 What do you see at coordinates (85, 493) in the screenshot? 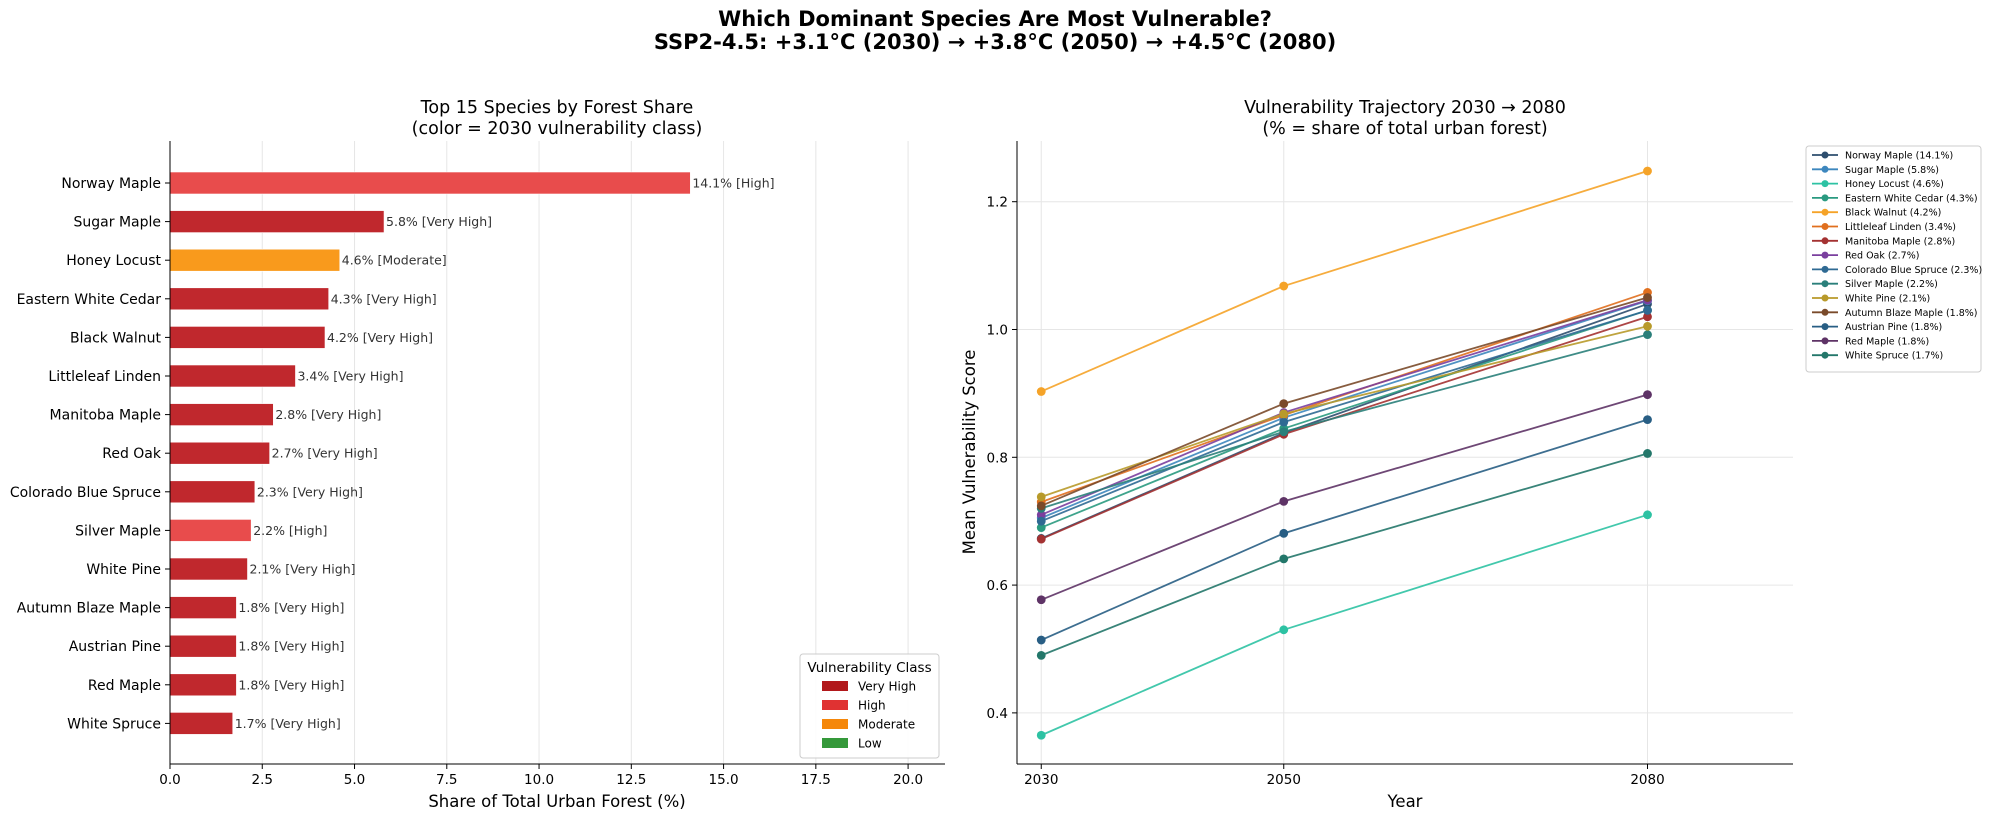
I see `bar-category-label: Colorado Blue Spruce` at bounding box center [85, 493].